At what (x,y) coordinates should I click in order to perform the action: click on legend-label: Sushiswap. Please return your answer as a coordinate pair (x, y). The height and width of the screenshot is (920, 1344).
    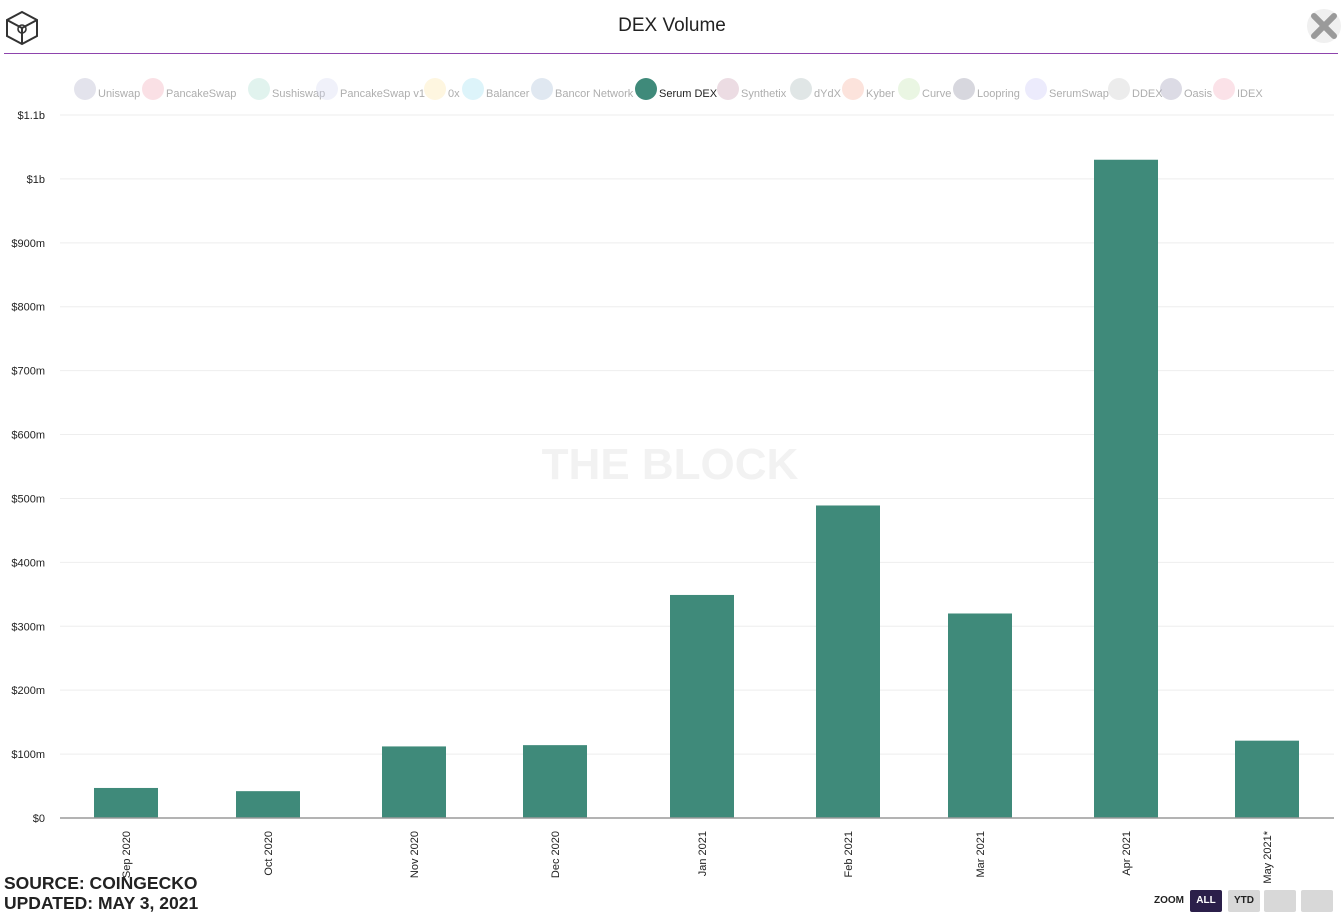
    Looking at the image, I should click on (299, 94).